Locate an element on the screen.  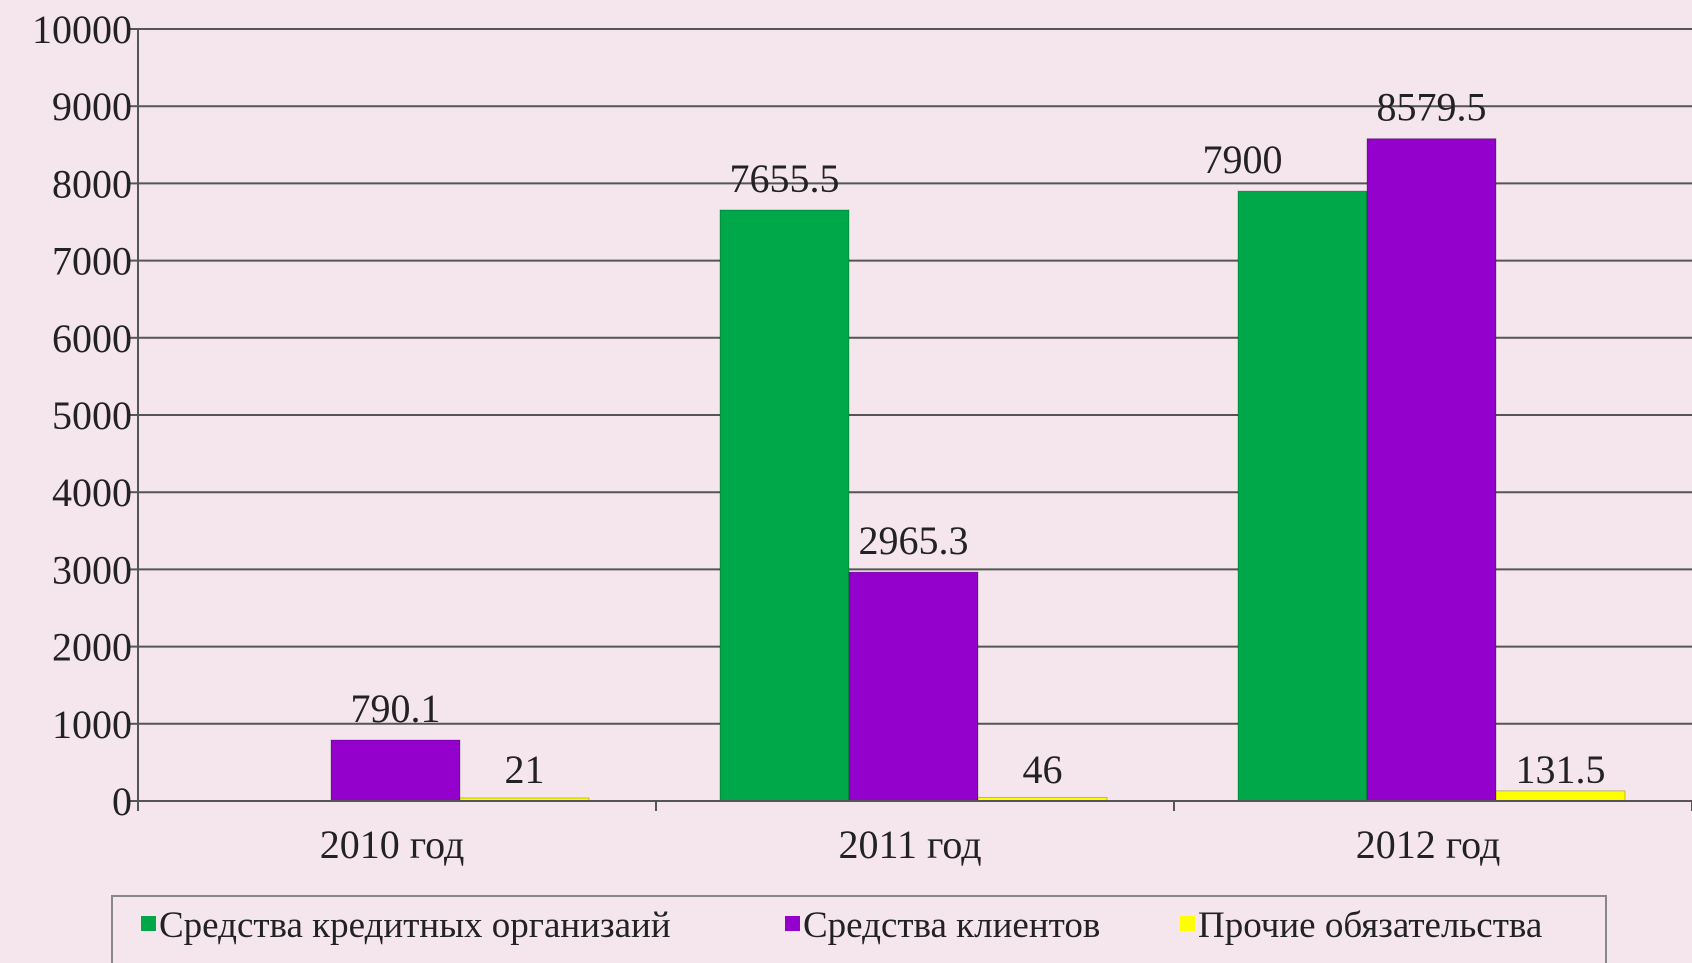
y-tick-label: 2000 is located at coordinates (92, 647).